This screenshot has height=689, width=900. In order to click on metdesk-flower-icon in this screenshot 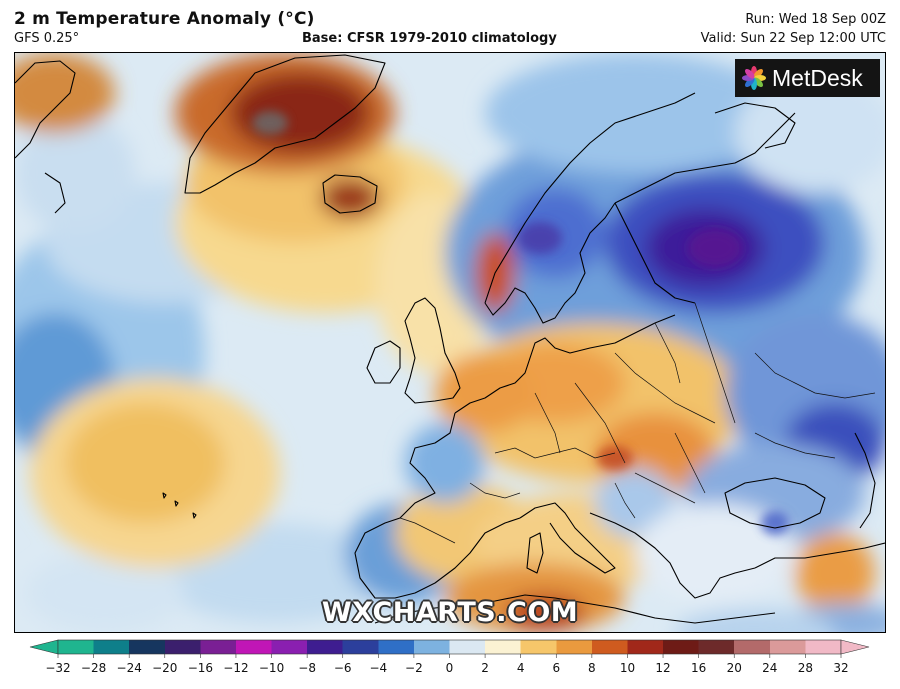, I will do `click(754, 78)`.